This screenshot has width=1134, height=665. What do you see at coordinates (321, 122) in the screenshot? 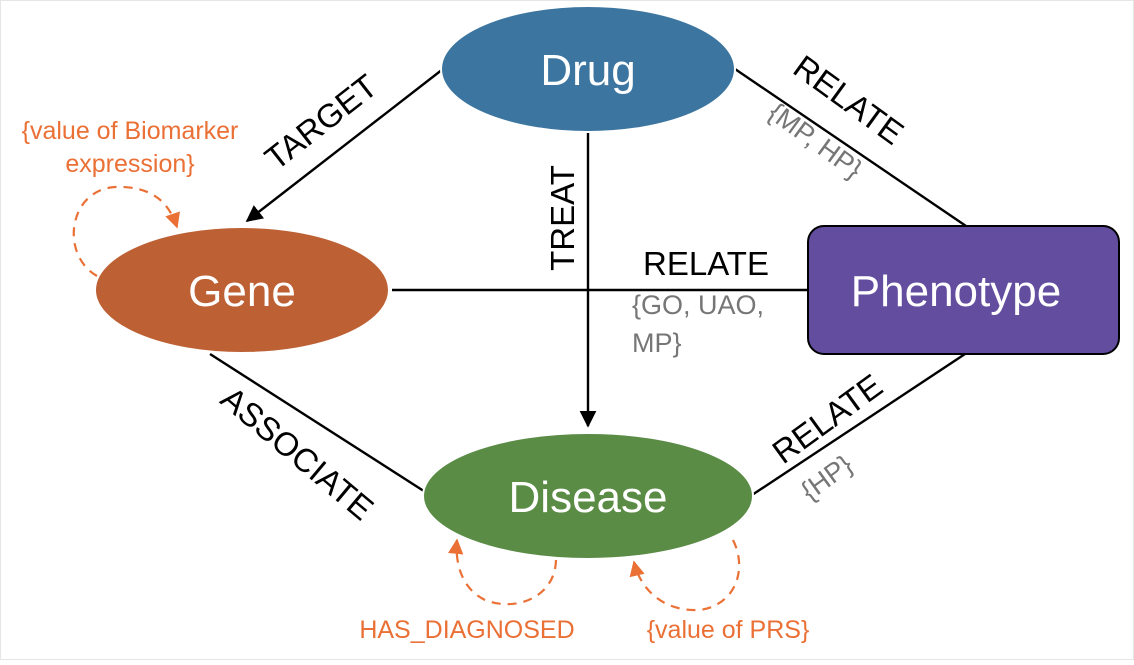
I see `target-edge-label: TARGET` at bounding box center [321, 122].